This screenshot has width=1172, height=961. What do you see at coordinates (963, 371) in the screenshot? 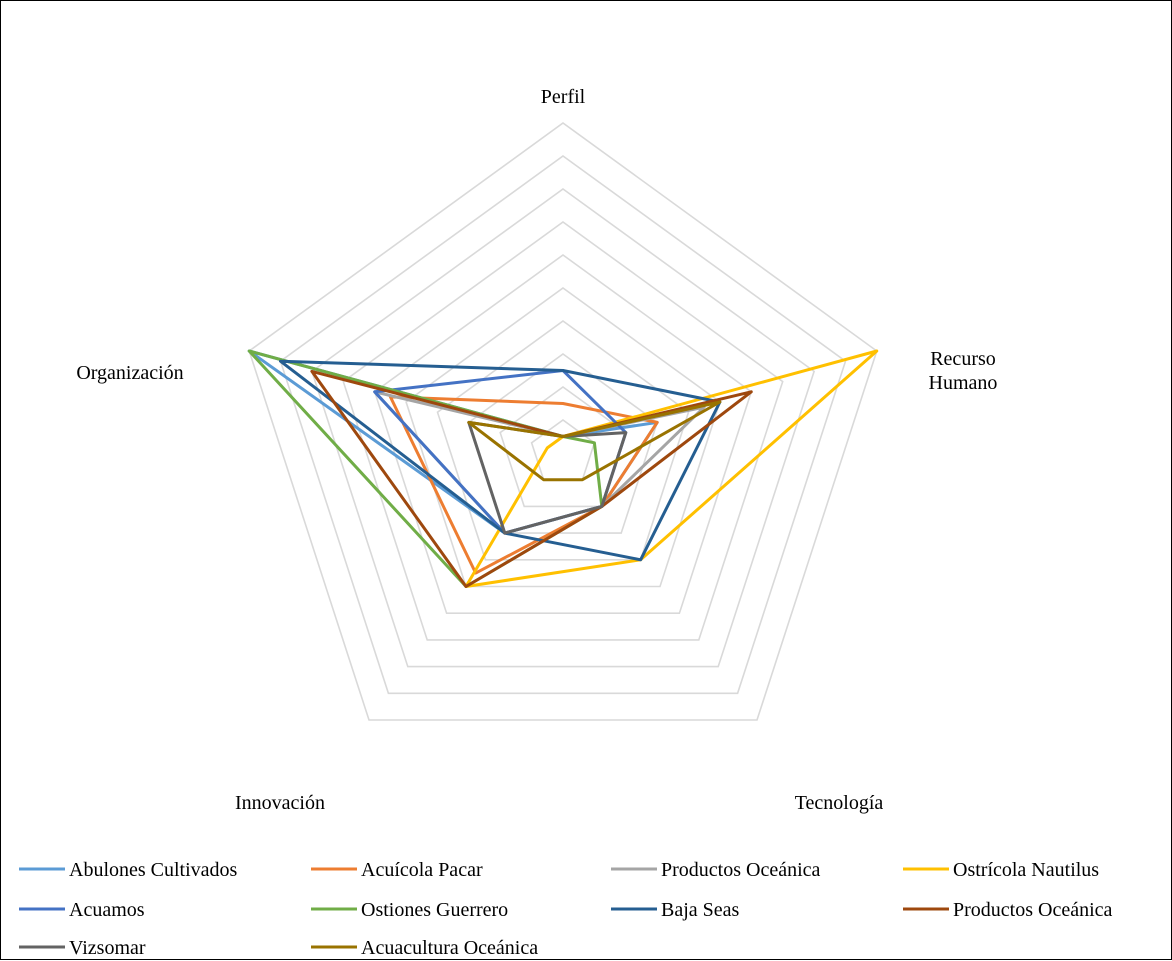
I see `axis-label-2: Recurso Humano` at bounding box center [963, 371].